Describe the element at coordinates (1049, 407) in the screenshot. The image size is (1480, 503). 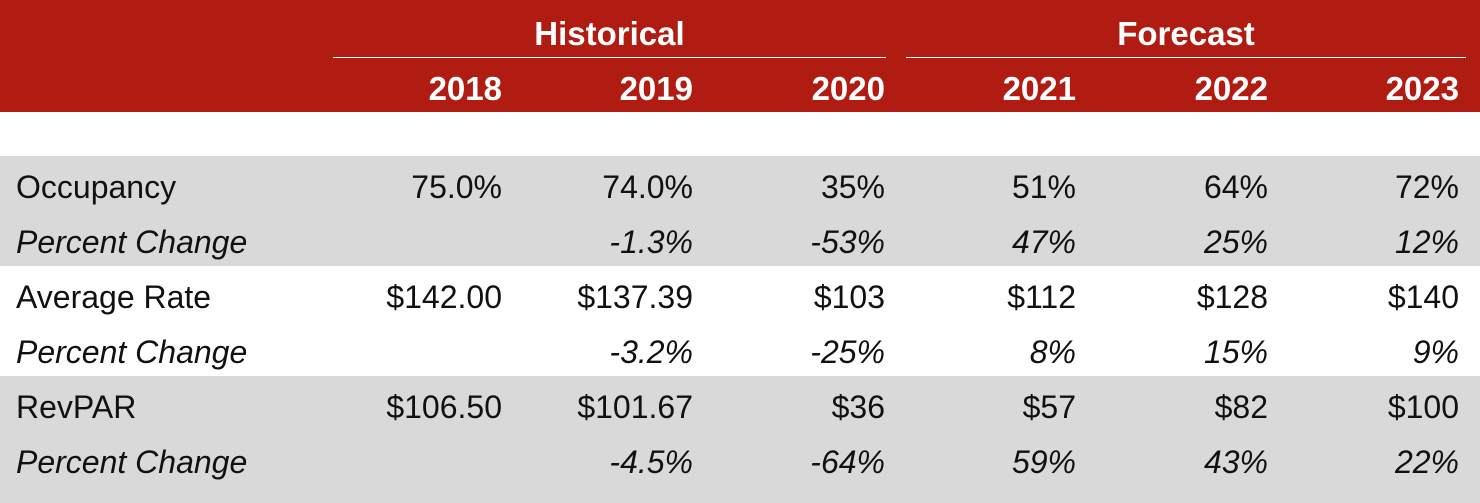
I see `table-cell: $57` at that location.